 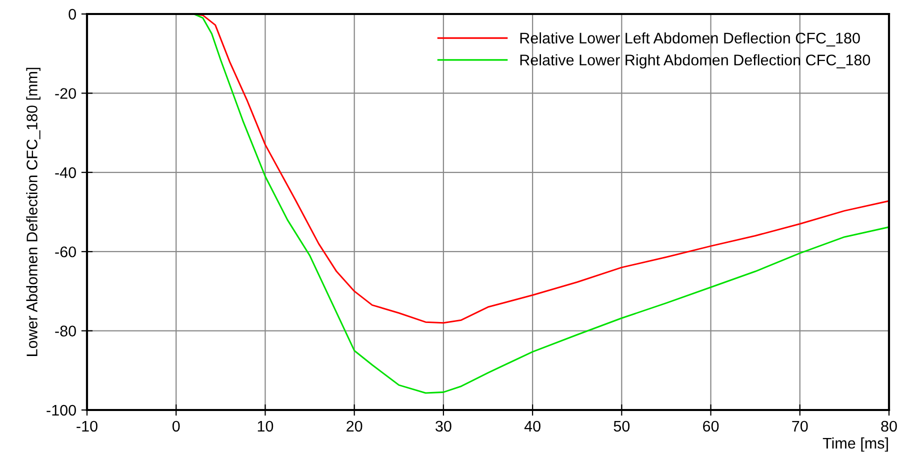 What do you see at coordinates (800, 426) in the screenshot?
I see `x-tick-label: 70` at bounding box center [800, 426].